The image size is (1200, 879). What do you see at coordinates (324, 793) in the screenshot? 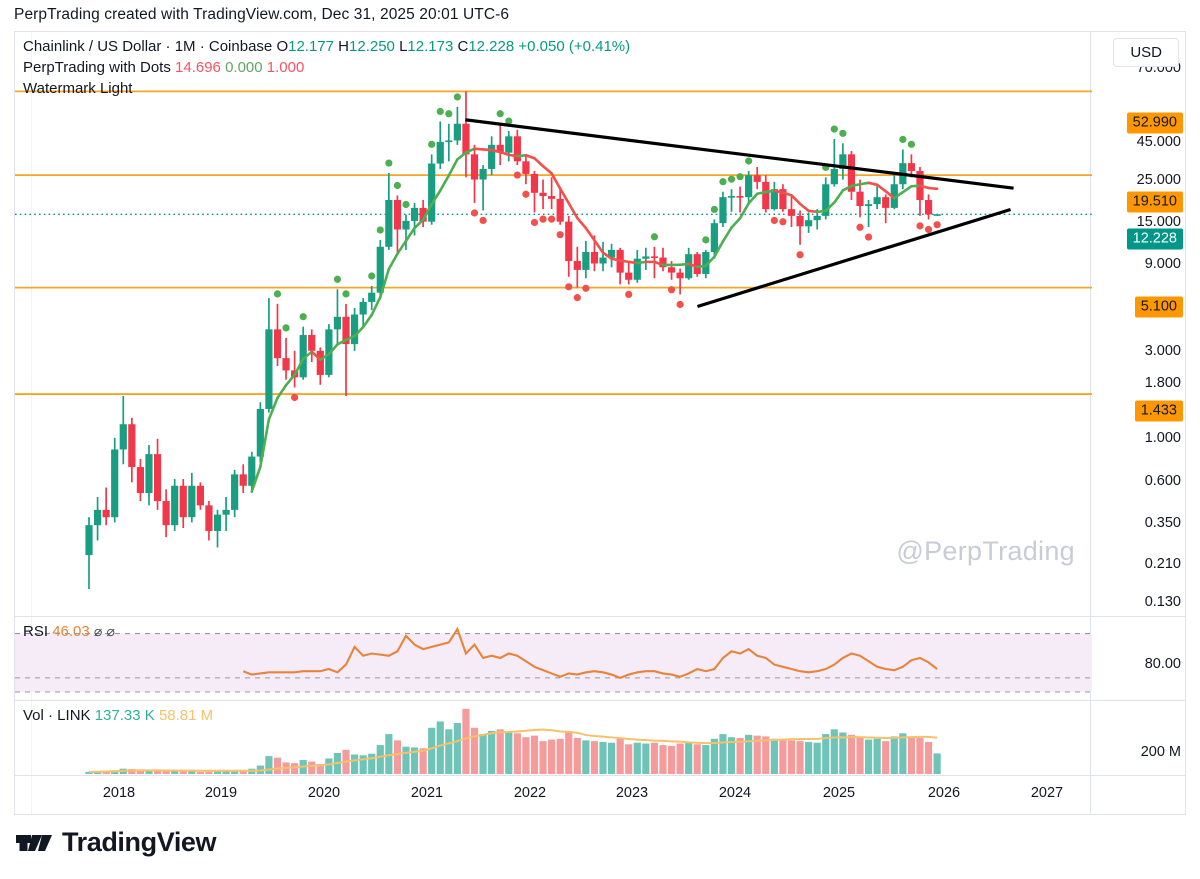
I see `time-tick: 2020` at bounding box center [324, 793].